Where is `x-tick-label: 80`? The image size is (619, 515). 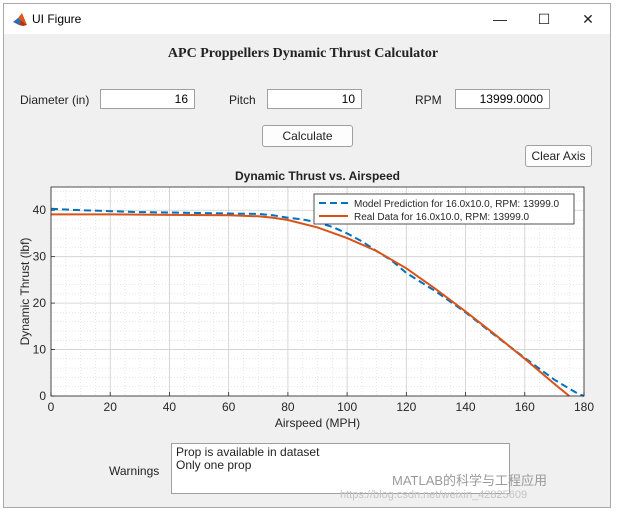 x-tick-label: 80 is located at coordinates (288, 407).